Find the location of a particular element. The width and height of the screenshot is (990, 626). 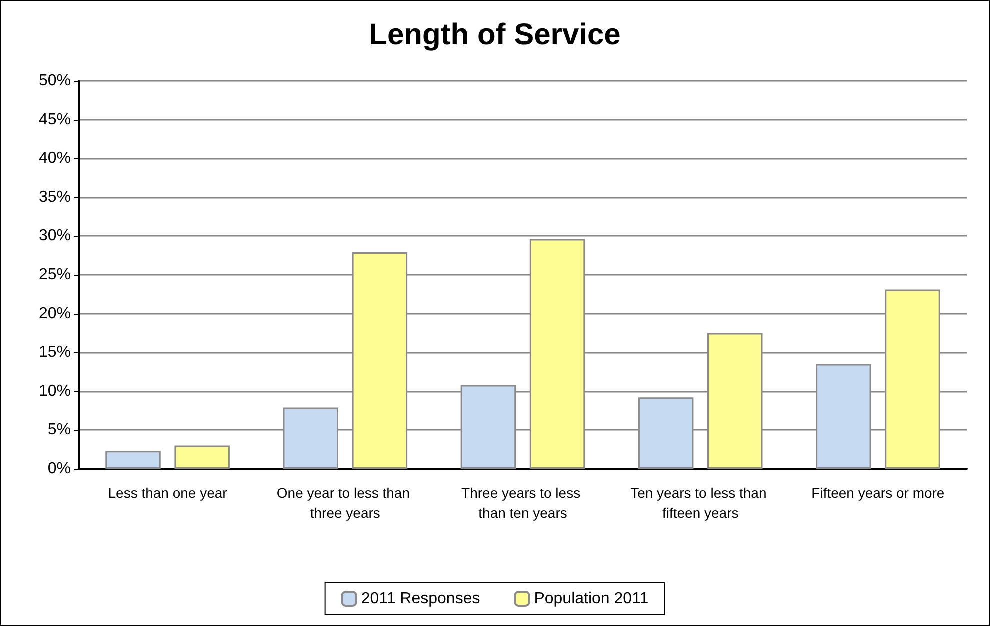

y-tick-label: 5% is located at coordinates (59, 430).